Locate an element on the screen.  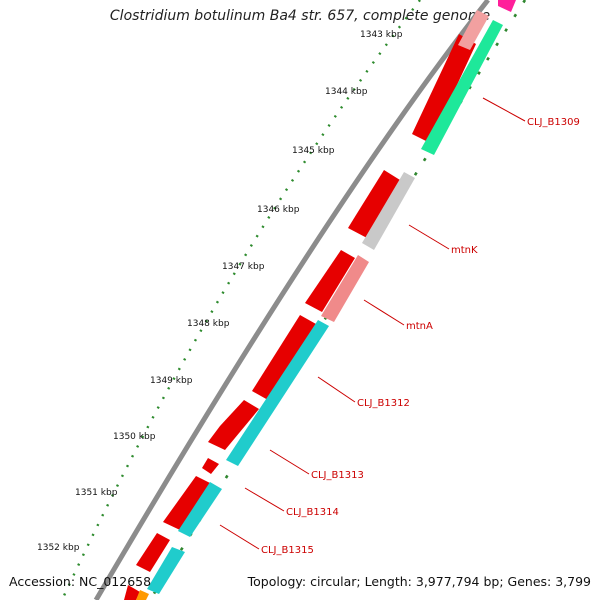
tick-label: 1346 kbp is located at coordinates (278, 210).